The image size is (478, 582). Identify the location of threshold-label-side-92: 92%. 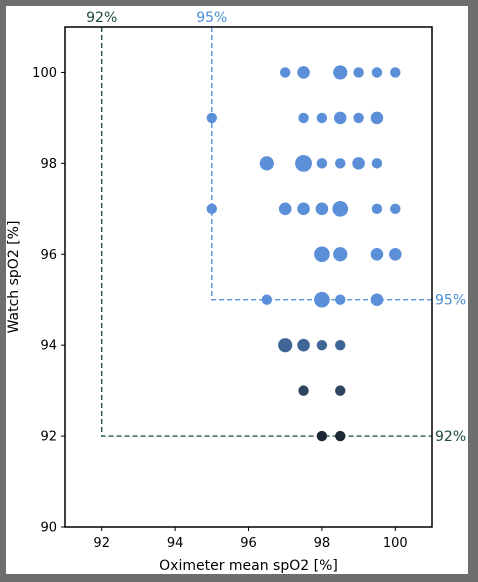
(450, 437).